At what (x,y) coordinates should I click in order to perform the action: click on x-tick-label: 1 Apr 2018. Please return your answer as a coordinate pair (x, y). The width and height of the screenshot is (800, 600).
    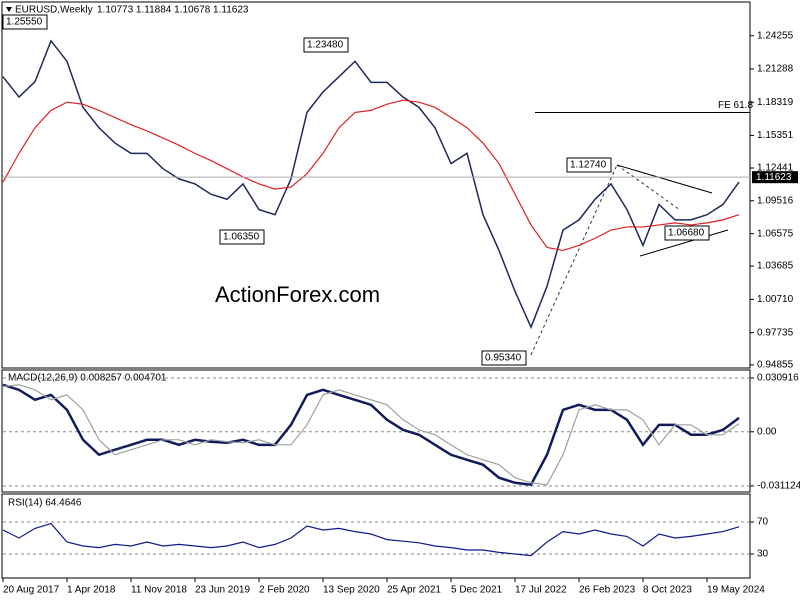
    Looking at the image, I should click on (91, 590).